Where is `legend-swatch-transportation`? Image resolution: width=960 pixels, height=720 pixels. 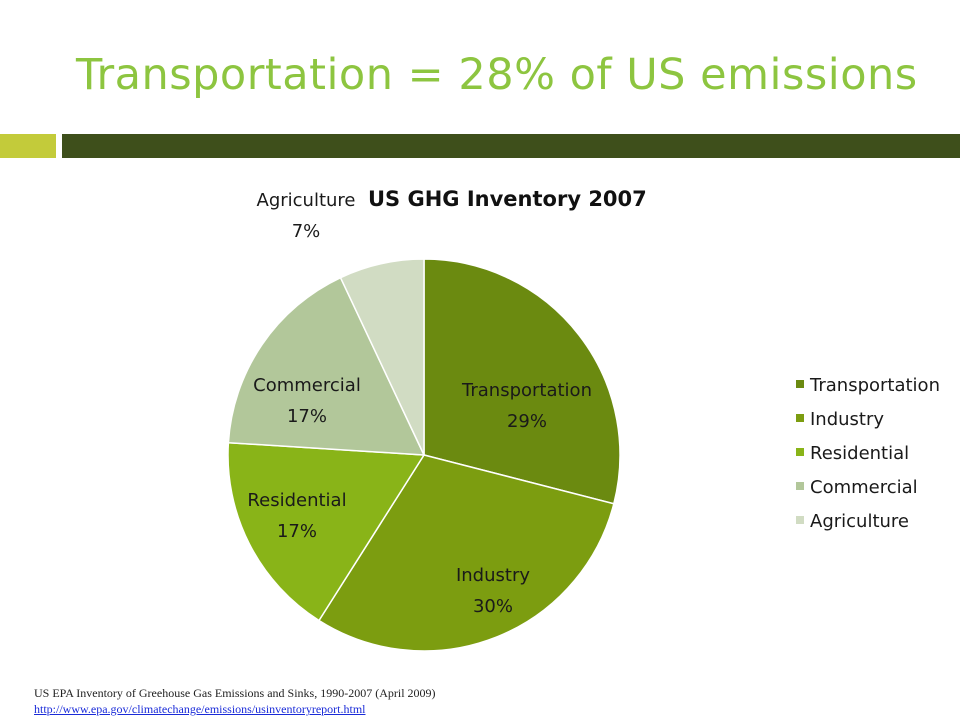
legend-swatch-transportation is located at coordinates (800, 384).